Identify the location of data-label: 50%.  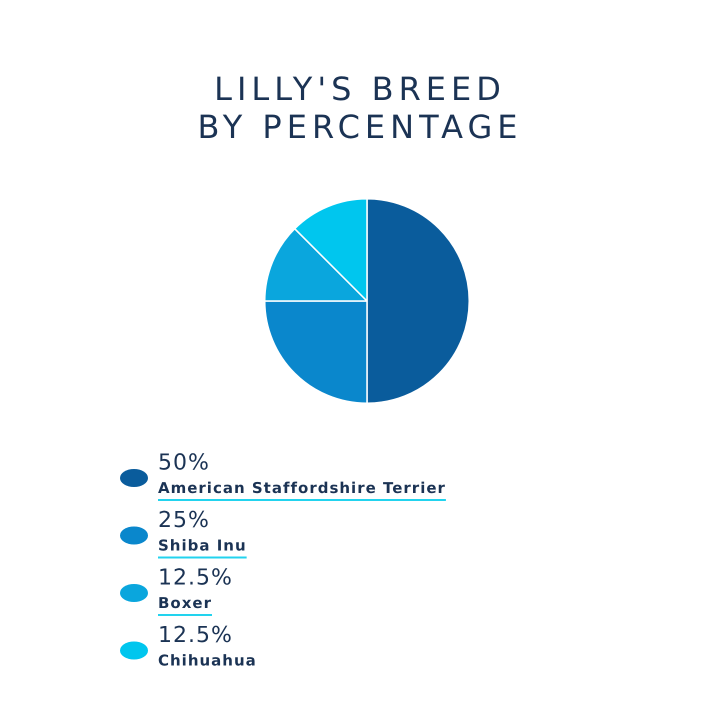
(184, 463).